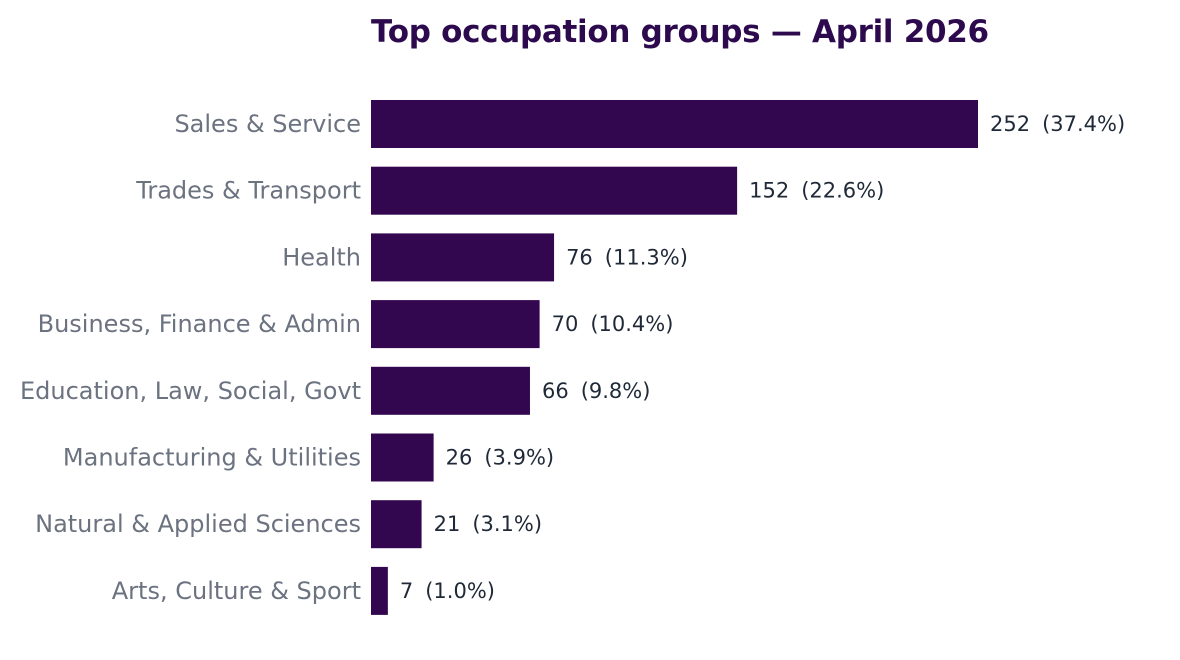  What do you see at coordinates (616, 391) in the screenshot?
I see `value-percent: (9.8%)` at bounding box center [616, 391].